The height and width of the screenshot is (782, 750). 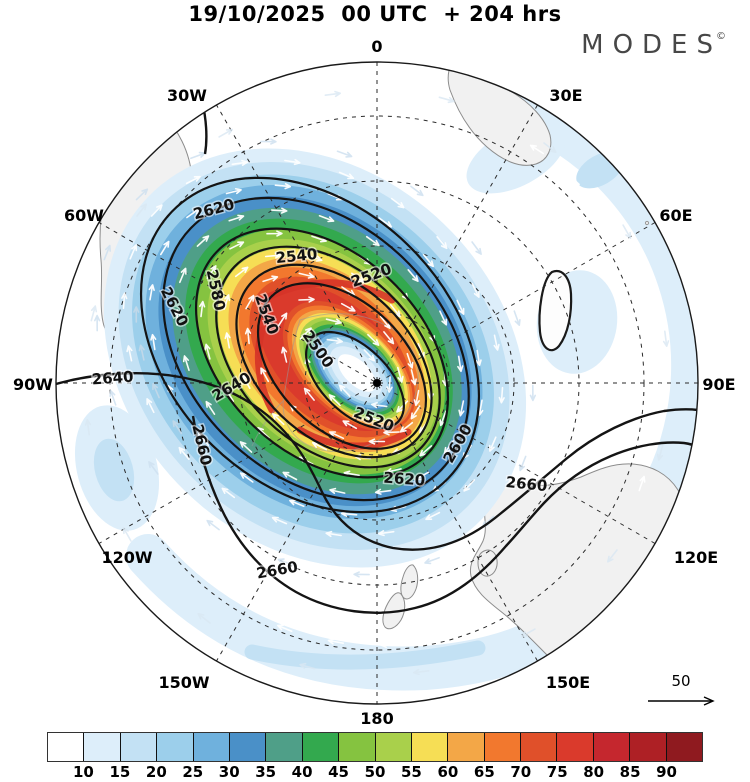 I want to click on longitude-label: 60E, so click(x=675, y=215).